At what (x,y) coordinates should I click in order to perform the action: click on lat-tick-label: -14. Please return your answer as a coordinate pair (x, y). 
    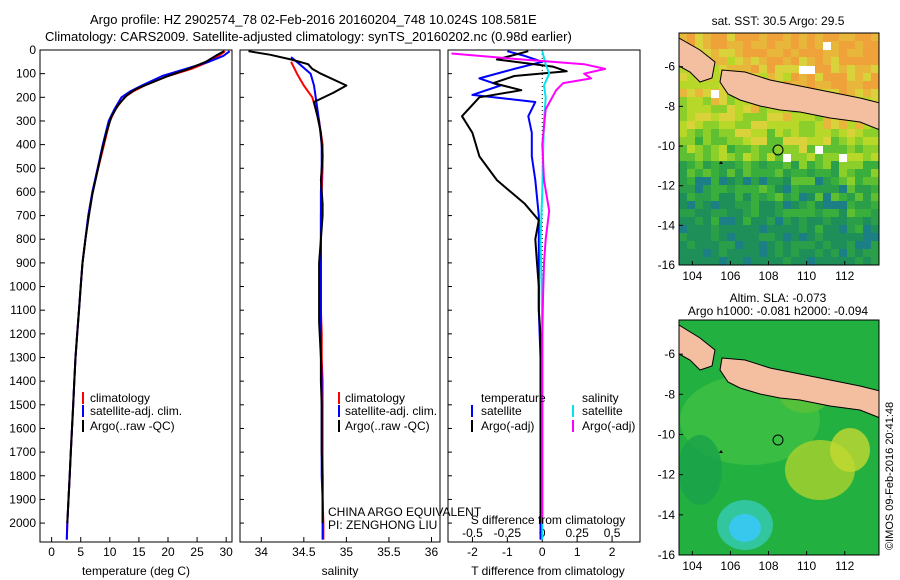
    Looking at the image, I should click on (667, 225).